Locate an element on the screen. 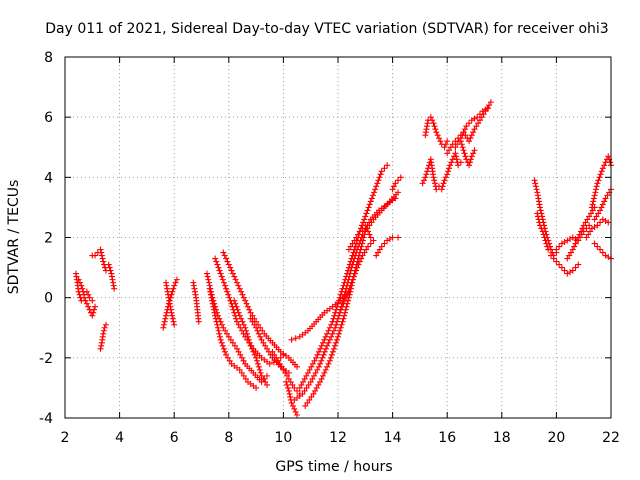 The image size is (640, 480). x-tick-label: 18 is located at coordinates (502, 438).